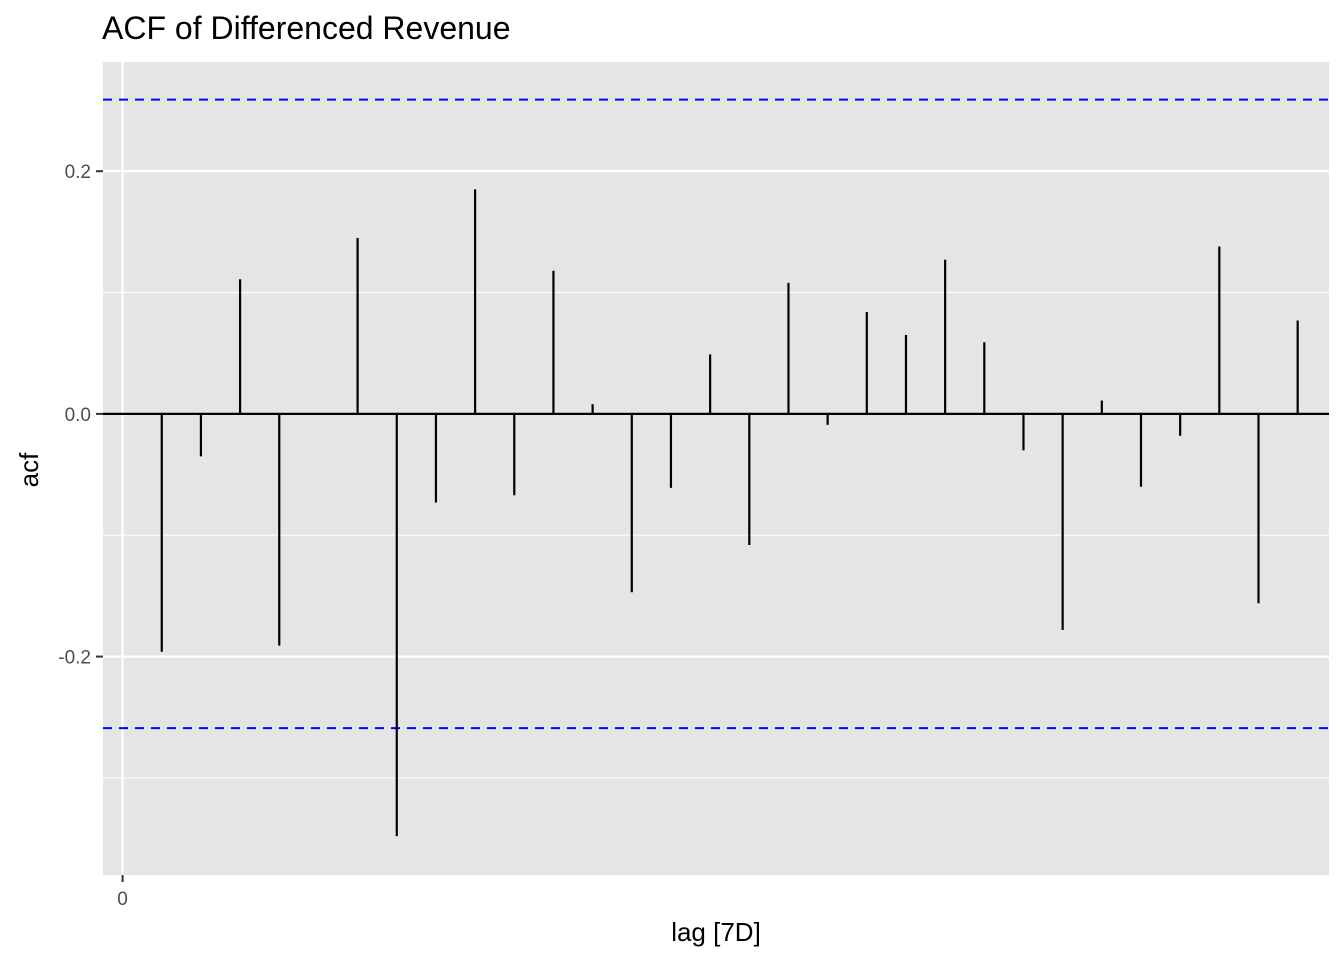 The image size is (1344, 965). What do you see at coordinates (716, 932) in the screenshot?
I see `x-axis-title: lag [7D]` at bounding box center [716, 932].